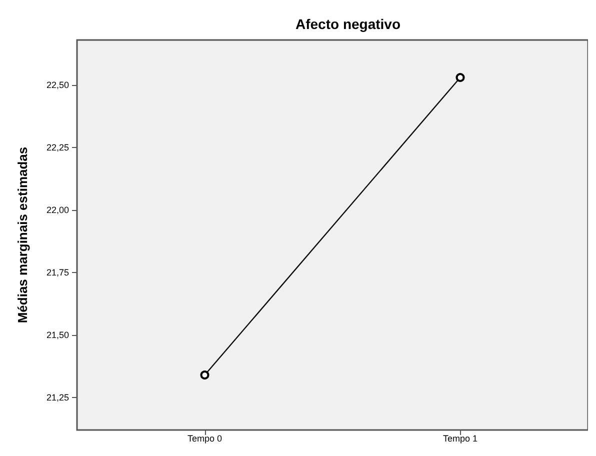  Describe the element at coordinates (57, 273) in the screenshot. I see `y-tick-label: 21,75` at that location.